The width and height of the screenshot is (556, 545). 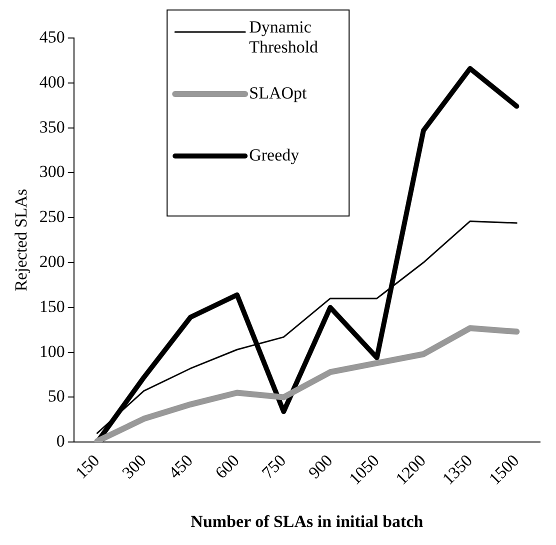 I want to click on x-axis-title: Number of SLAs in initial batch, so click(x=307, y=522).